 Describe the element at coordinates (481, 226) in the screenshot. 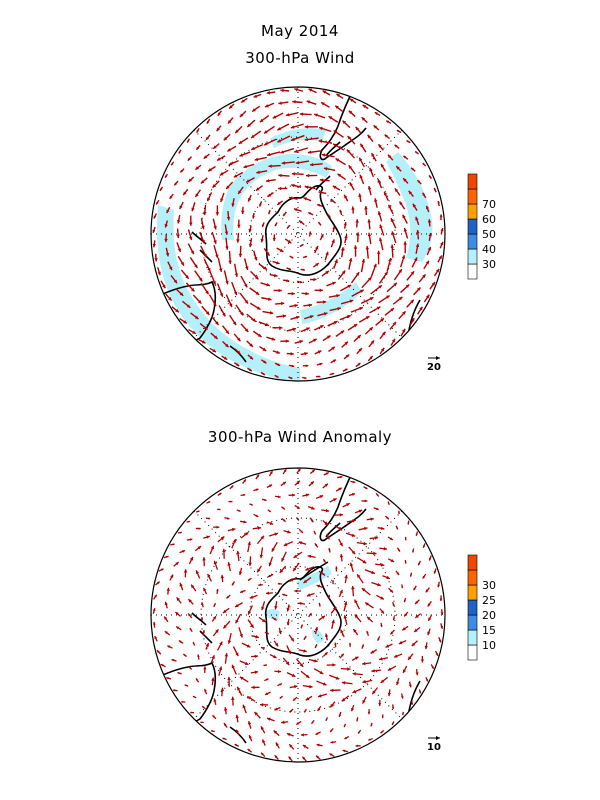

I see `top-color-legend: 30 40 50 60 70` at that location.